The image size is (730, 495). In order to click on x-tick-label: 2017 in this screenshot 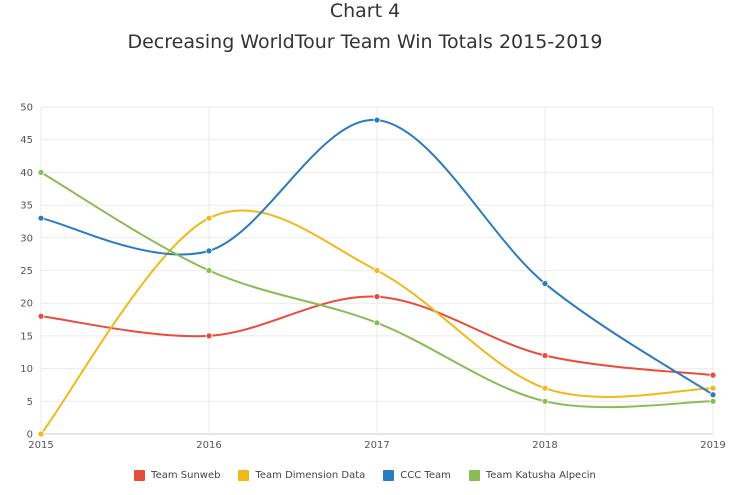, I will do `click(376, 445)`.